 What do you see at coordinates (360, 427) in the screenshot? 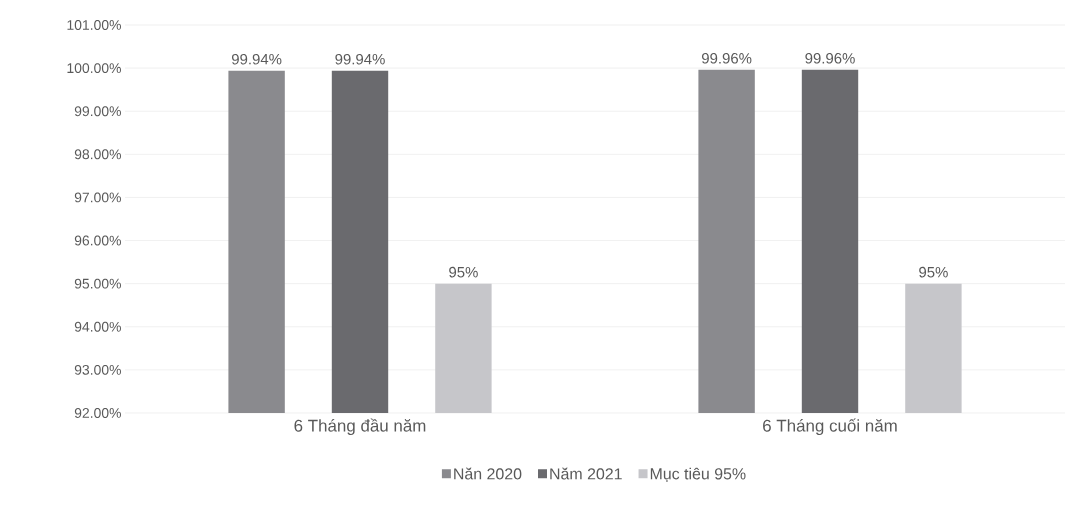
I see `x-tick-label: 6 Tháng đầu năm` at bounding box center [360, 427].